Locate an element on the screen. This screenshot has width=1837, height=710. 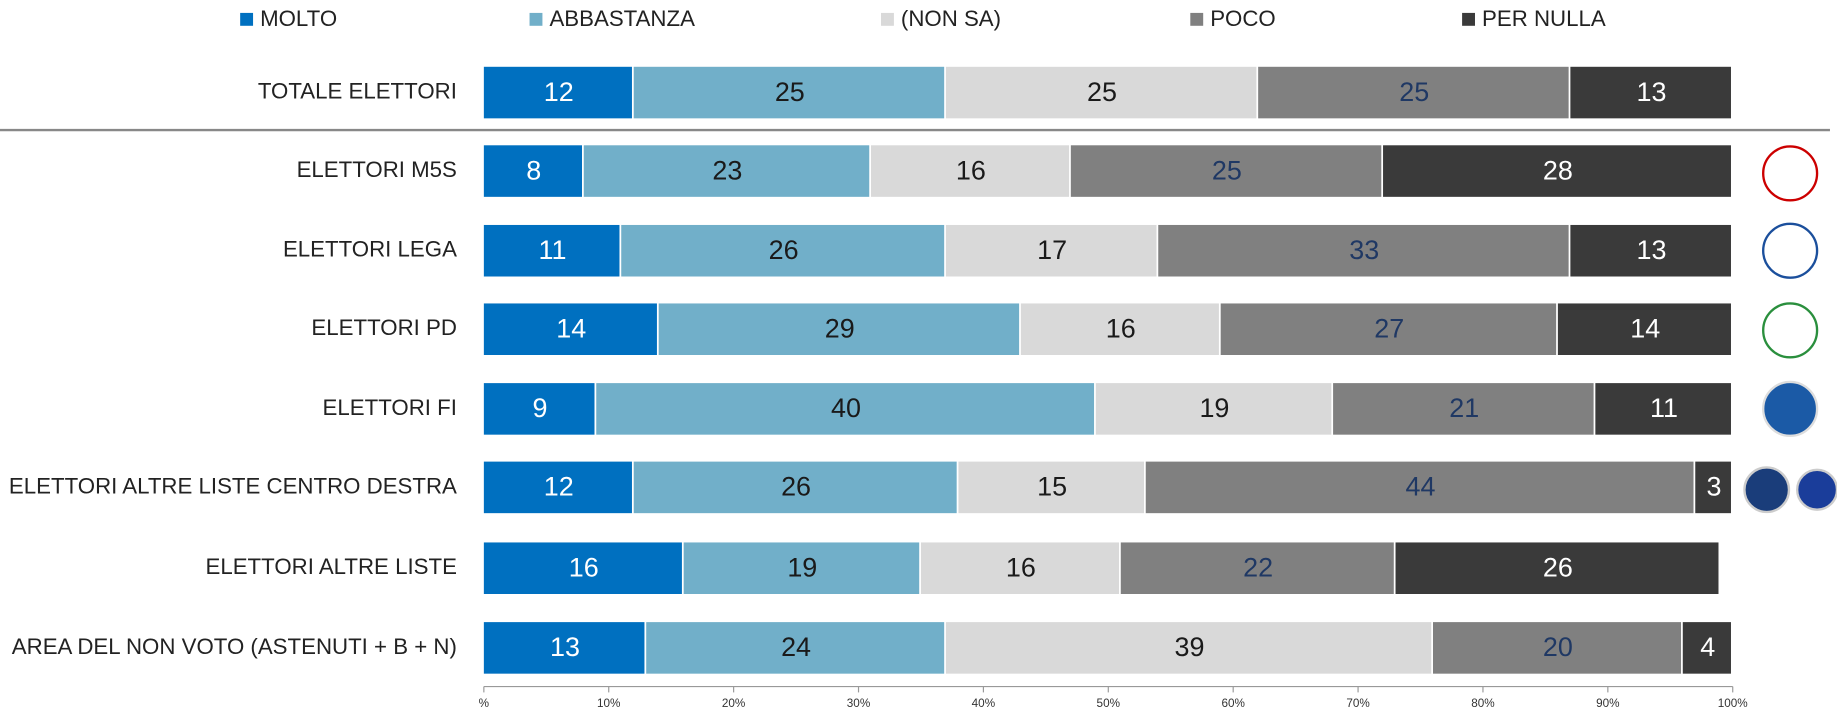
category-label: ELETTORI LEGA is located at coordinates (370, 249).